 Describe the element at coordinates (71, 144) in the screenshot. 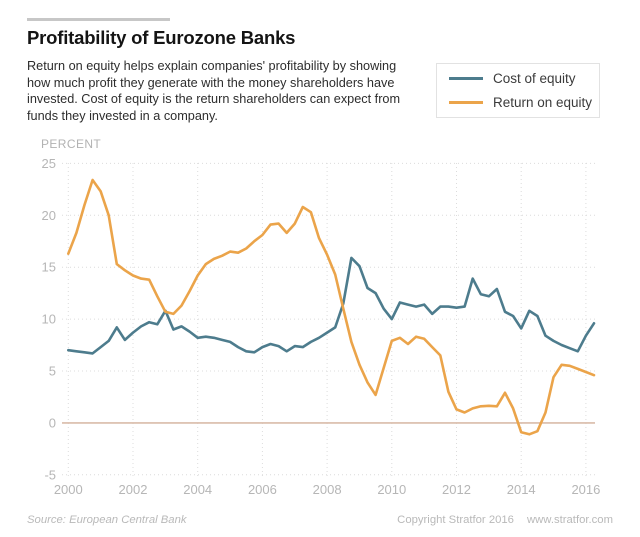

I see `y-axis-unit-label: PERCENT` at that location.